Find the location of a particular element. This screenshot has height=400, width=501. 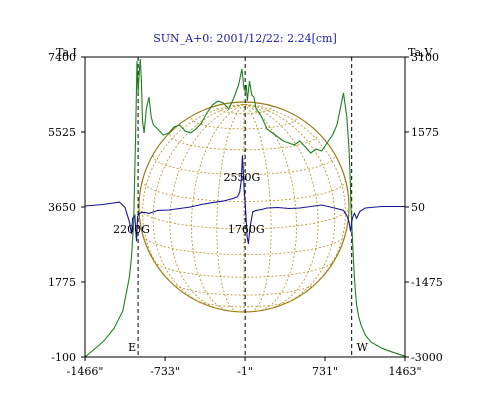

x-tick-label: -1466" is located at coordinates (85, 371).